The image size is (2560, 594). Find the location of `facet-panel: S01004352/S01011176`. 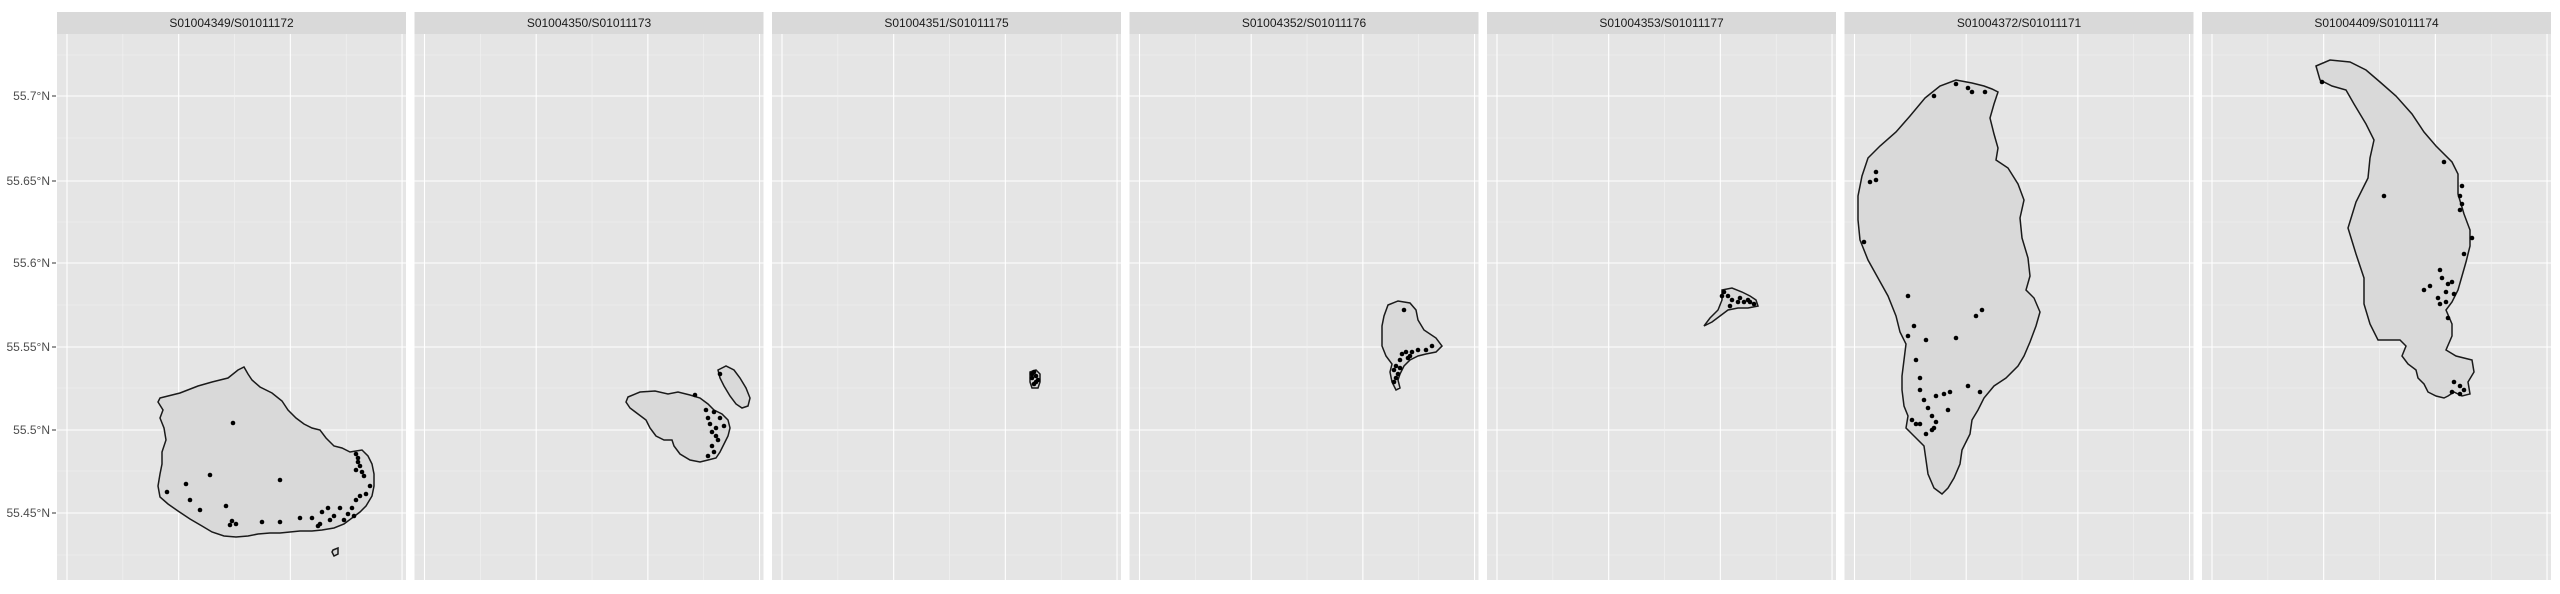

facet-panel: S01004352/S01011176 is located at coordinates (1304, 296).